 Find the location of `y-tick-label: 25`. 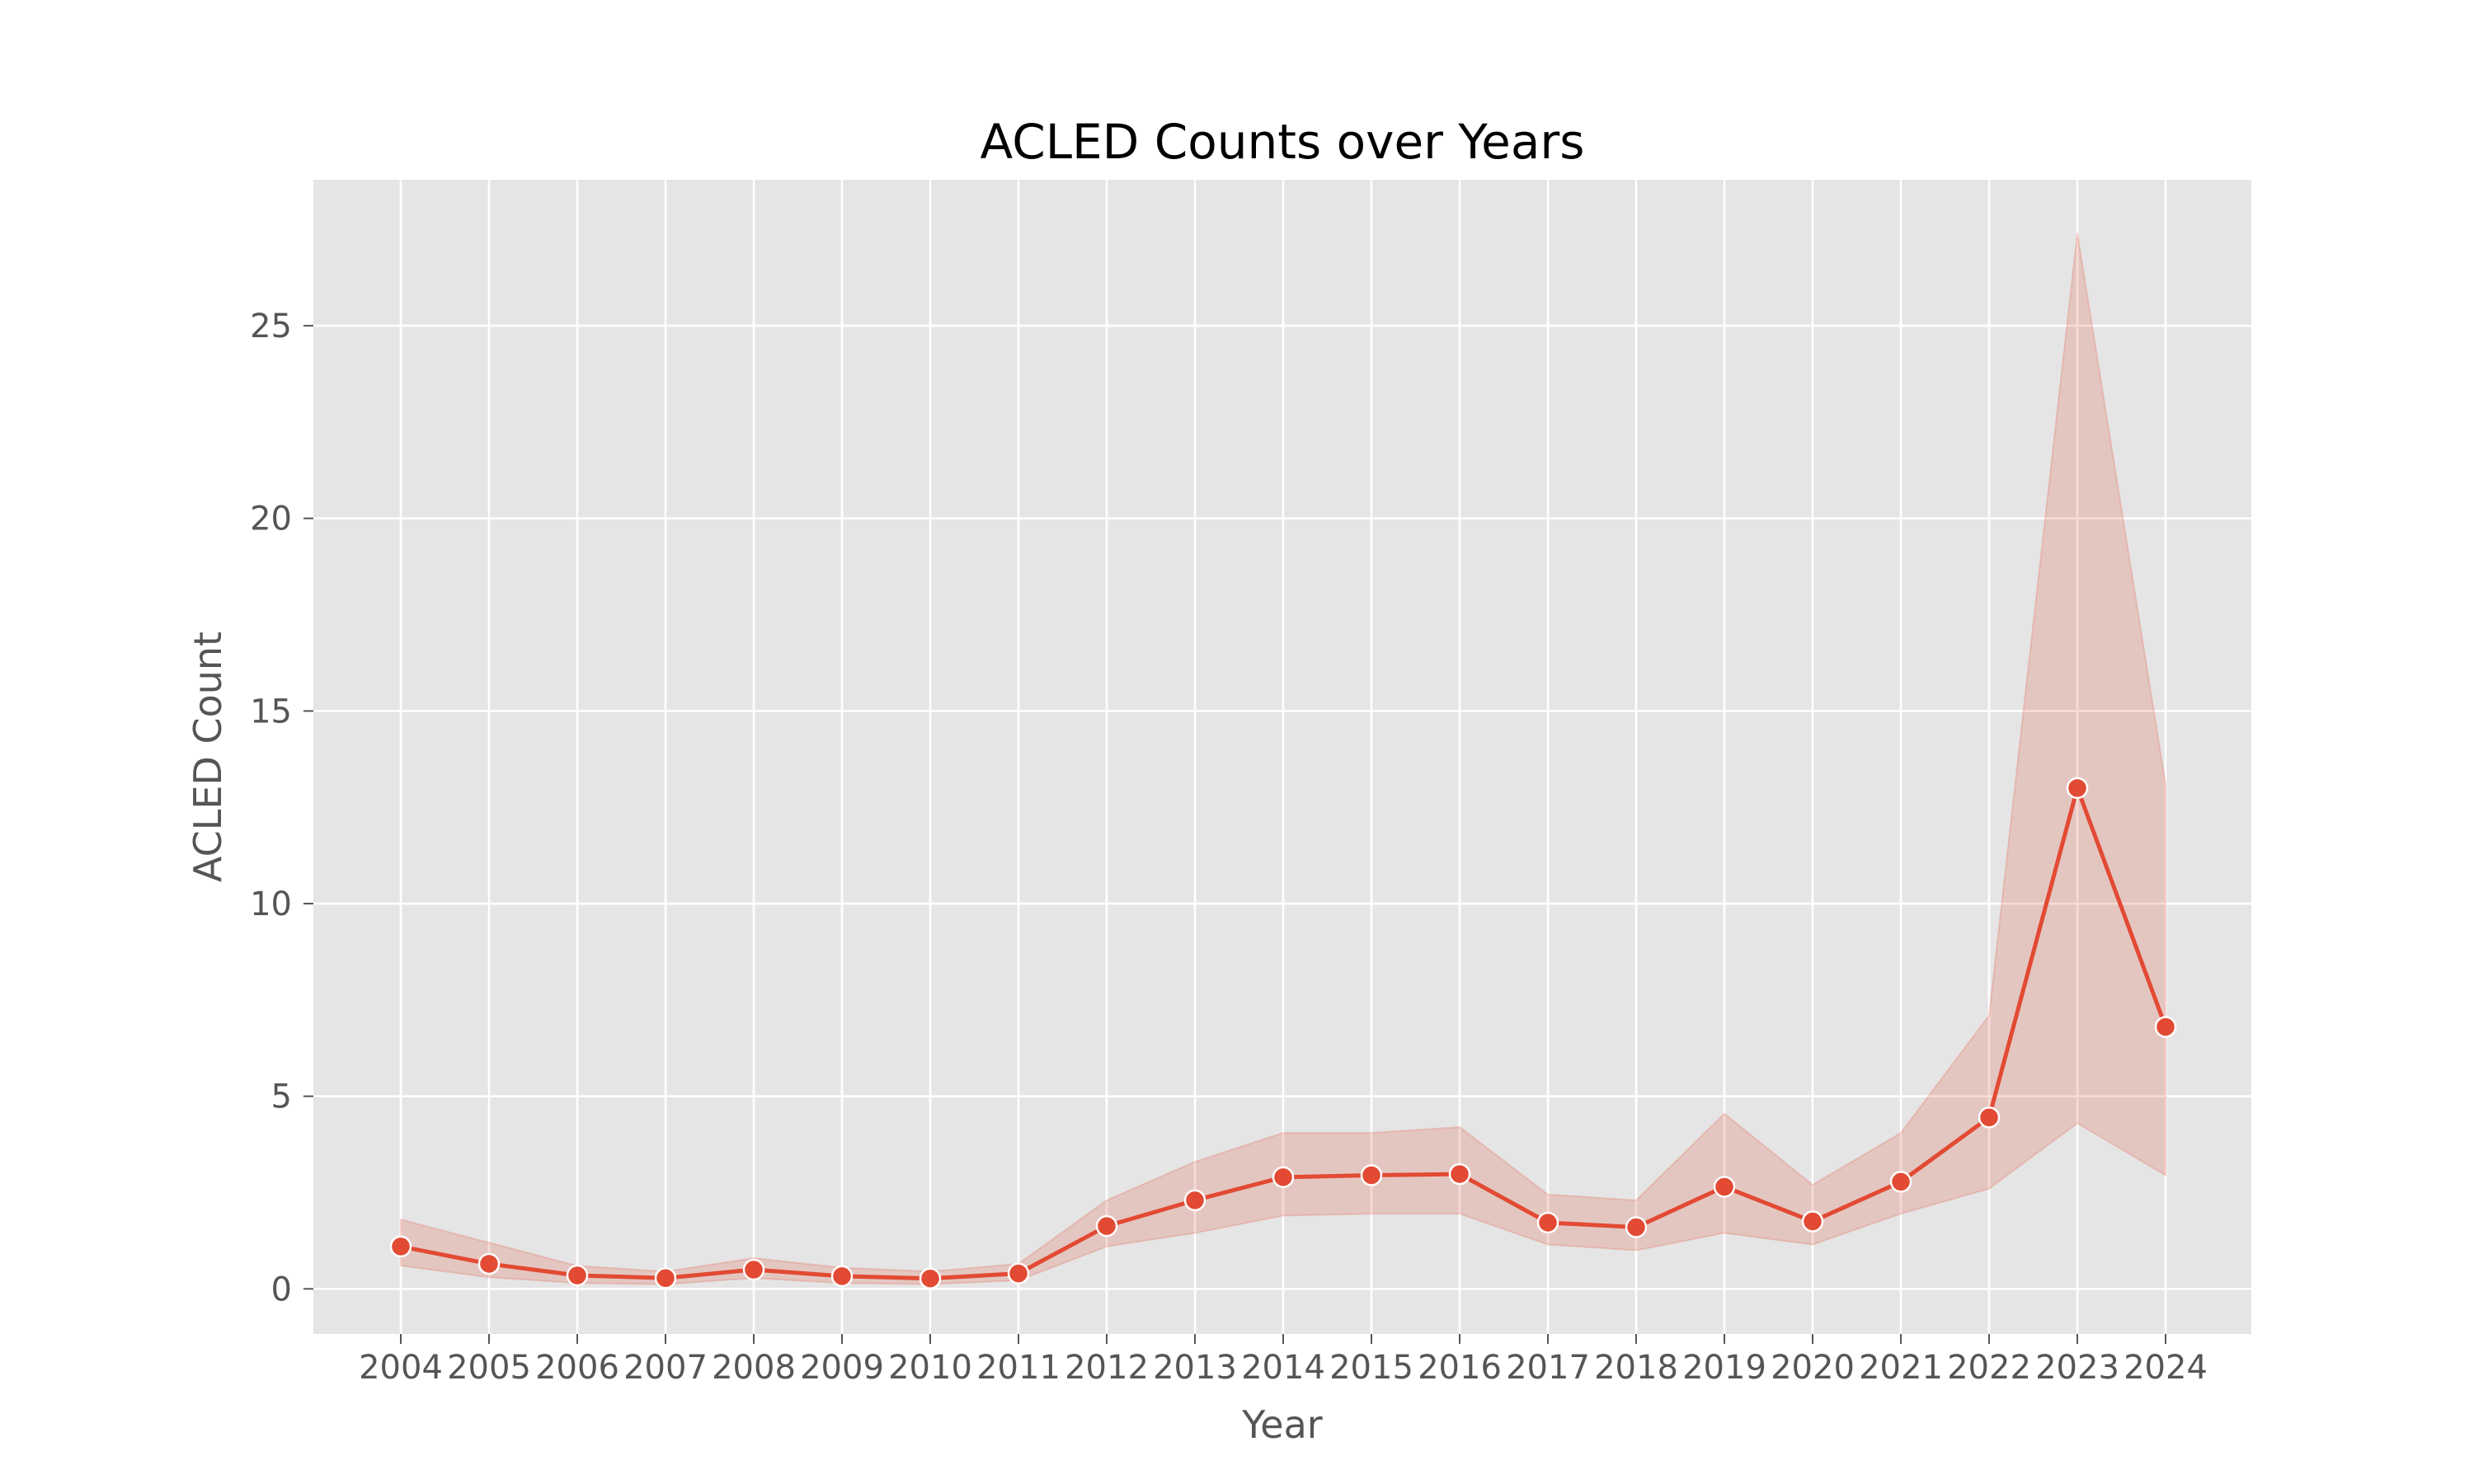

y-tick-label: 25 is located at coordinates (271, 326).